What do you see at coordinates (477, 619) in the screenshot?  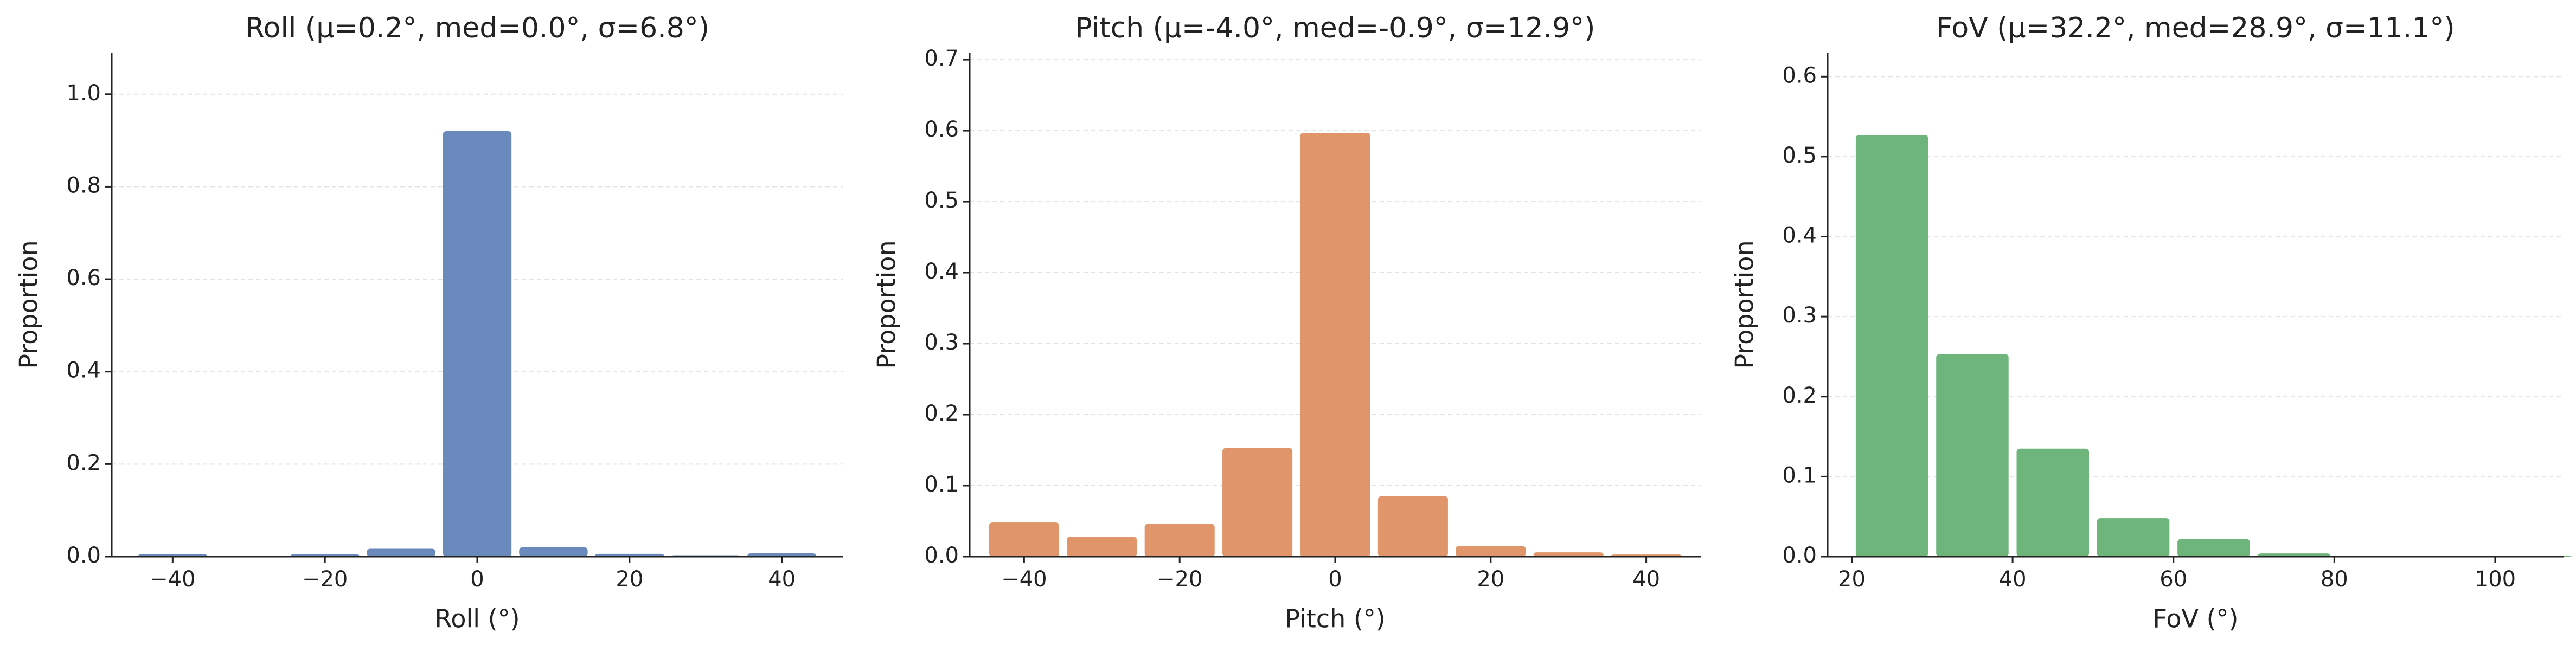 I see `x-axis-label: Roll (°)` at bounding box center [477, 619].